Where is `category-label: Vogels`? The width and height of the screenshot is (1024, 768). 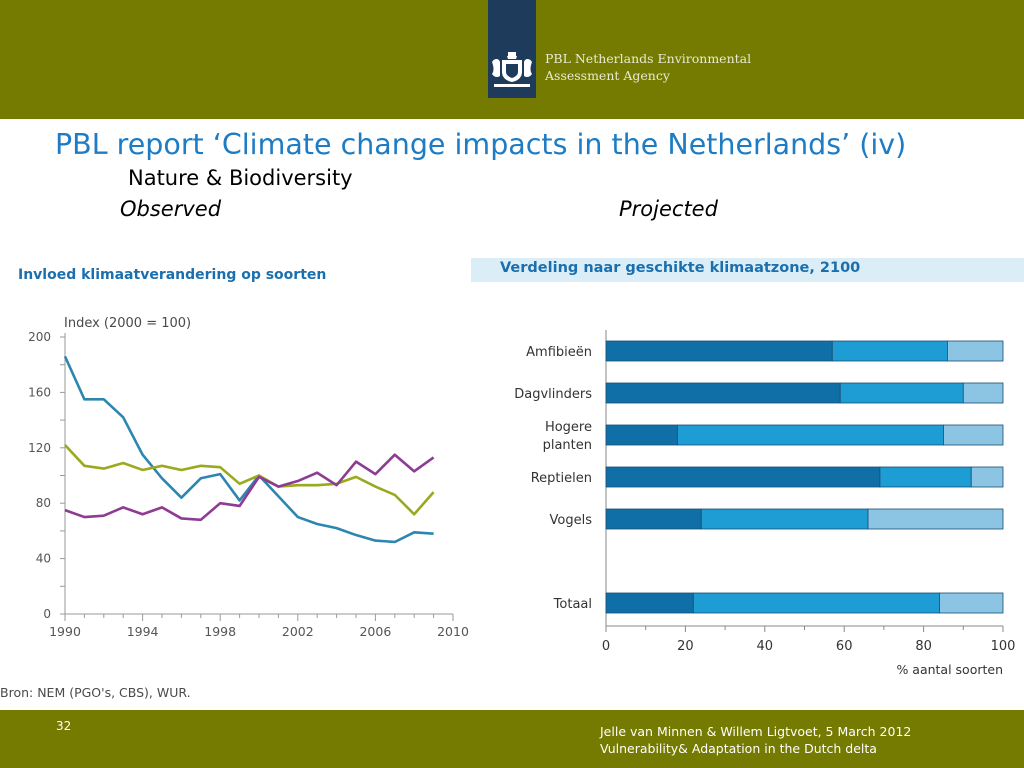
category-label: Vogels is located at coordinates (571, 520).